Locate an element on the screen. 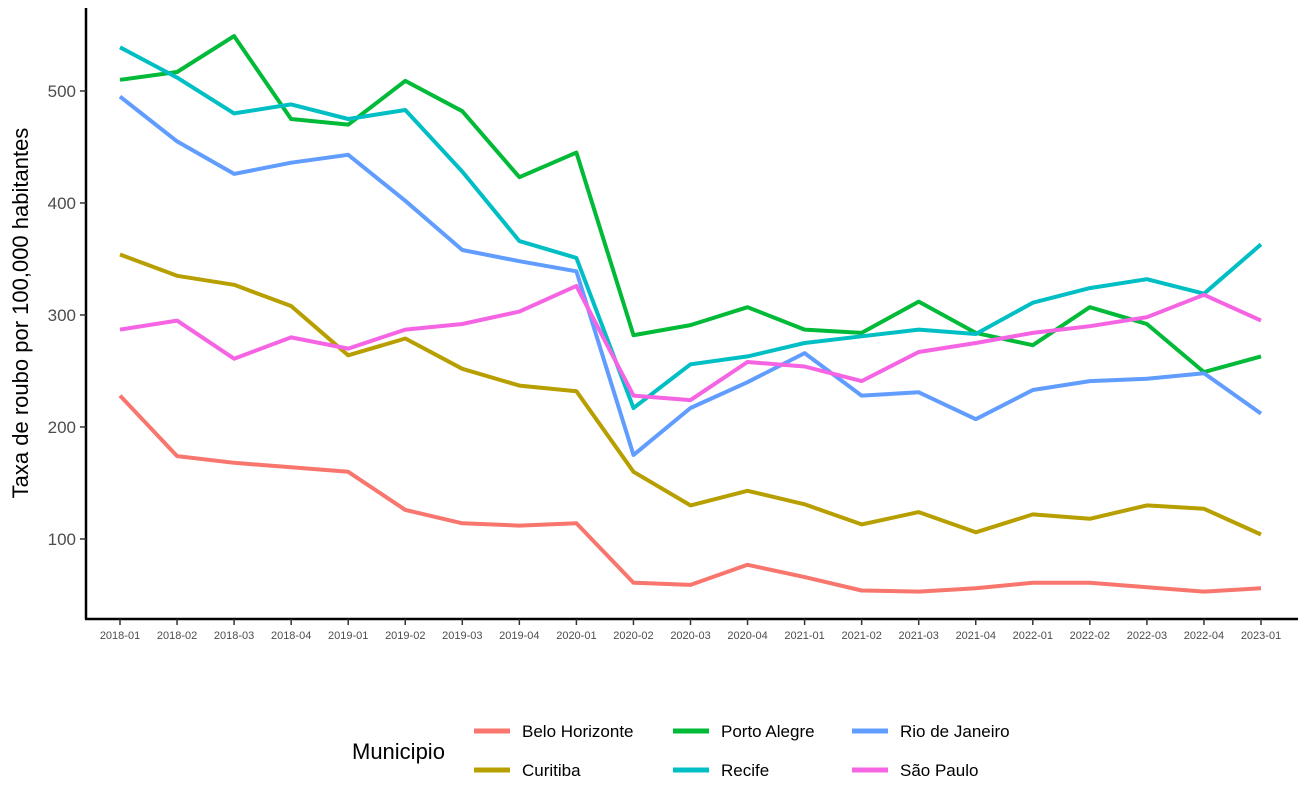  x-tick-label: 2019-04 is located at coordinates (519, 636).